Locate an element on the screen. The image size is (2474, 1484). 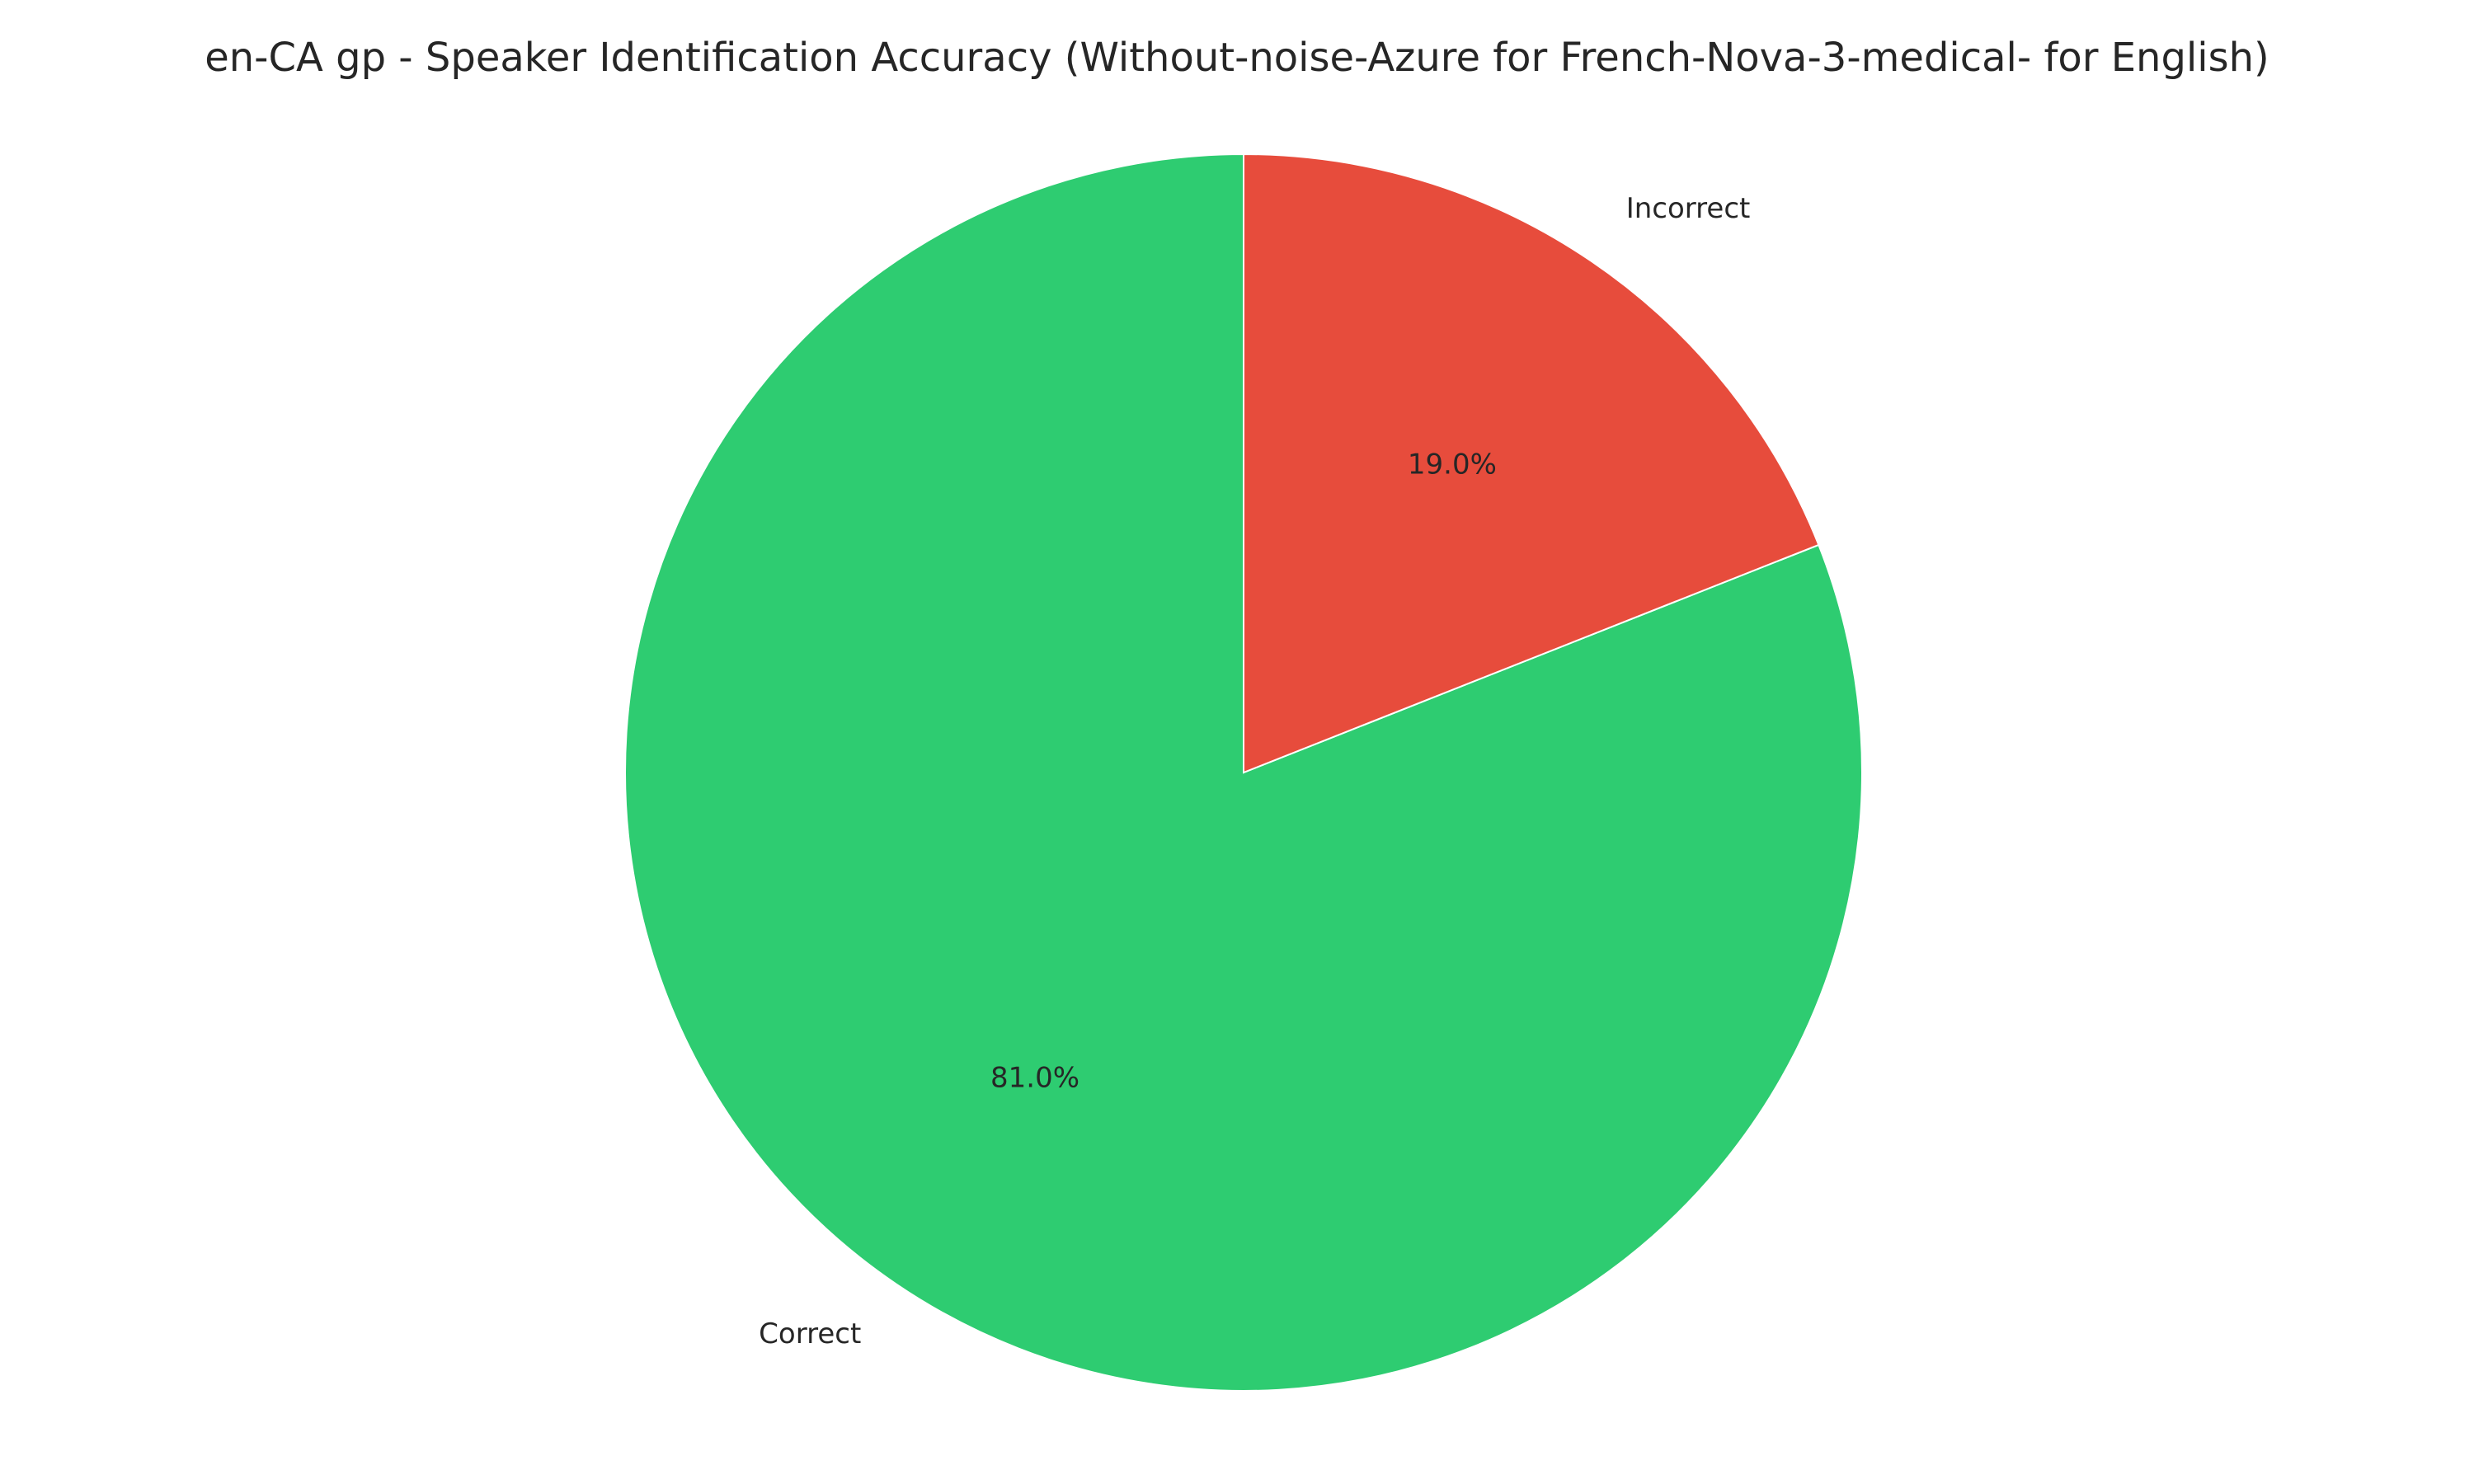
slice-label-incorrect: Incorrect is located at coordinates (1688, 208).